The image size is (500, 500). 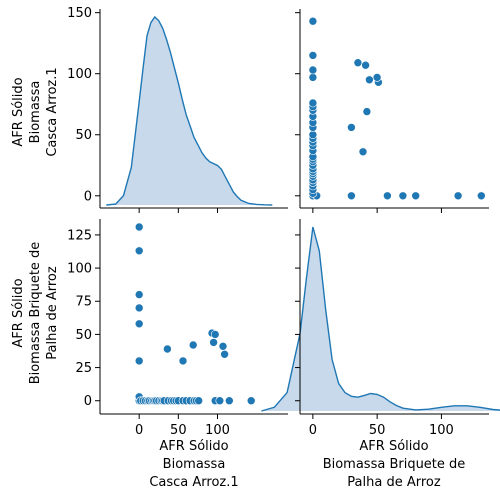 What do you see at coordinates (313, 430) in the screenshot?
I see `br-xtick-label: 0` at bounding box center [313, 430].